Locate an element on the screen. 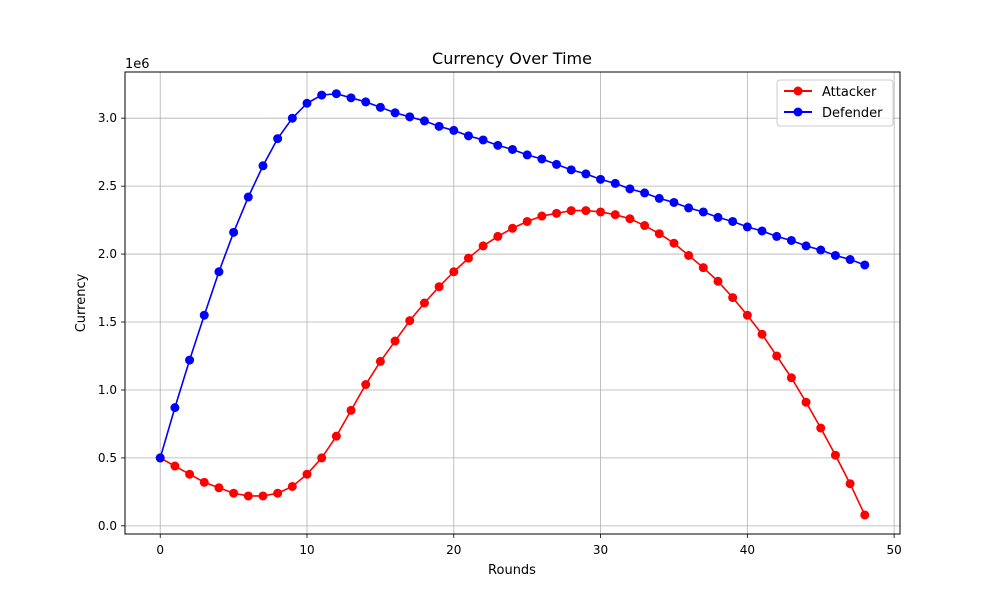 This screenshot has height=600, width=1000. y-tick-label: 2.0 is located at coordinates (107, 254).